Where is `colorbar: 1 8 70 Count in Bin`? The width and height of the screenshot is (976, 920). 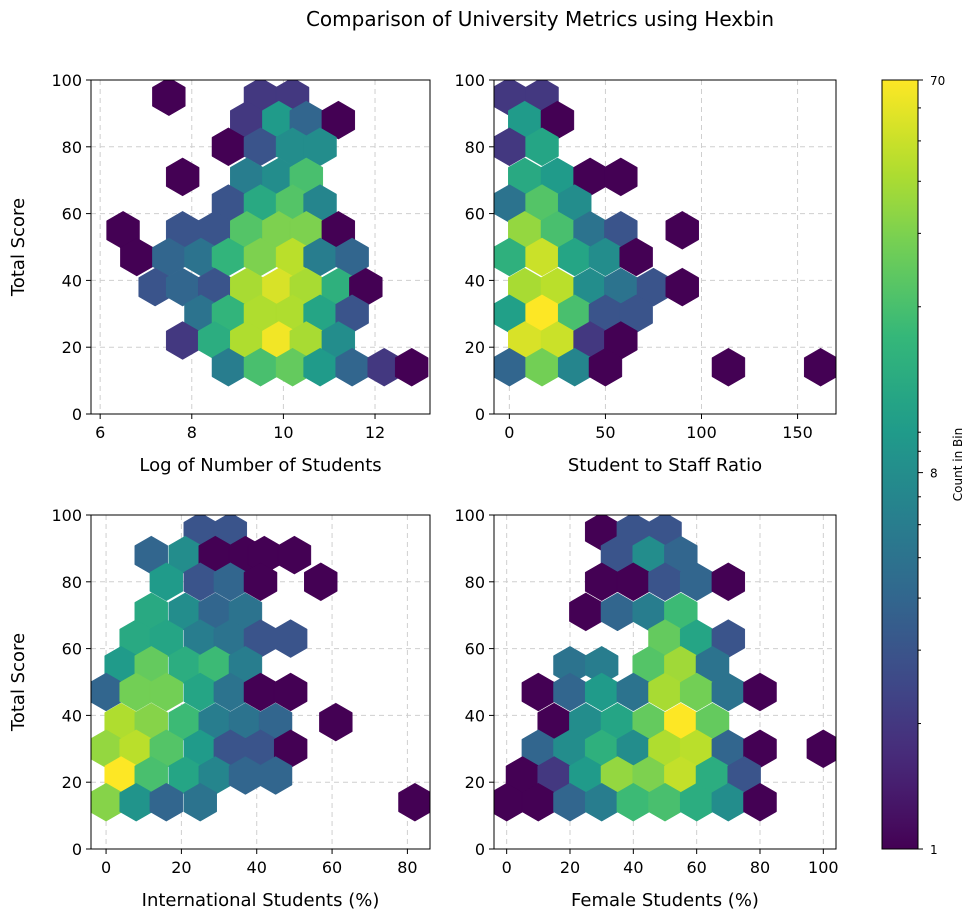 colorbar: 1 8 70 Count in Bin is located at coordinates (923, 465).